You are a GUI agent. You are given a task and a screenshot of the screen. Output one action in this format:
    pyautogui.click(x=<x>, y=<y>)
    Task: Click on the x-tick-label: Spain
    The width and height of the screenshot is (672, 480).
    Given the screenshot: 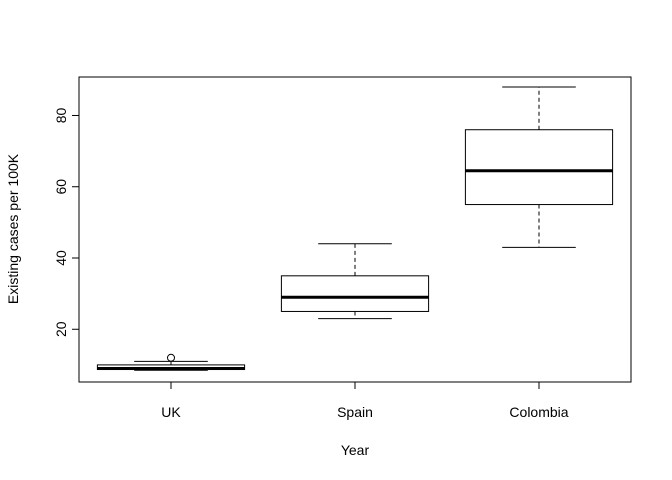 What is the action you would take?
    pyautogui.click(x=355, y=412)
    